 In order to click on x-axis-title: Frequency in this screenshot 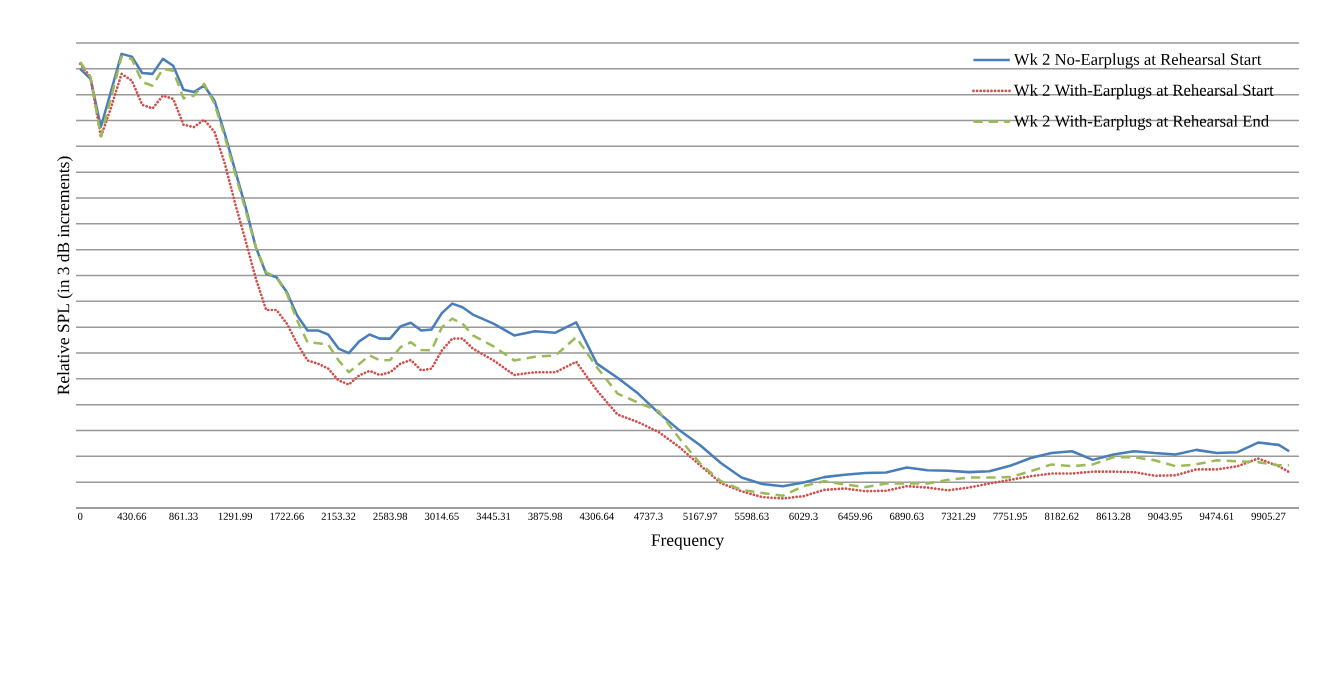, I will do `click(688, 542)`.